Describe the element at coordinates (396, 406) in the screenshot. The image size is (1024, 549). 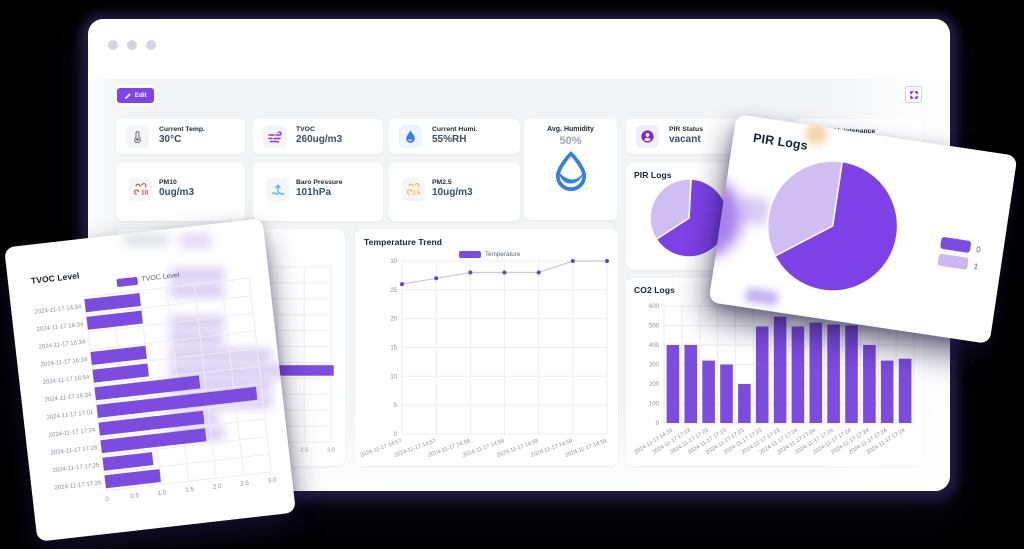
I see `svg-text: 5` at that location.